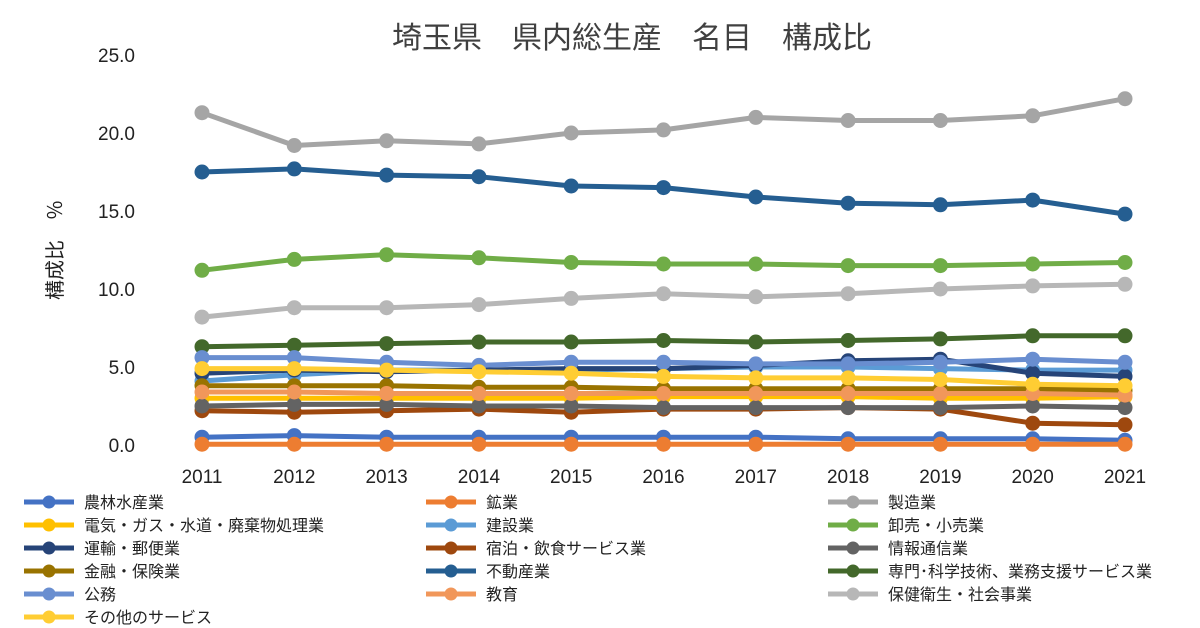 The image size is (1200, 628). What do you see at coordinates (566, 548) in the screenshot?
I see `legend-label: 宿泊・飲食サービス業` at bounding box center [566, 548].